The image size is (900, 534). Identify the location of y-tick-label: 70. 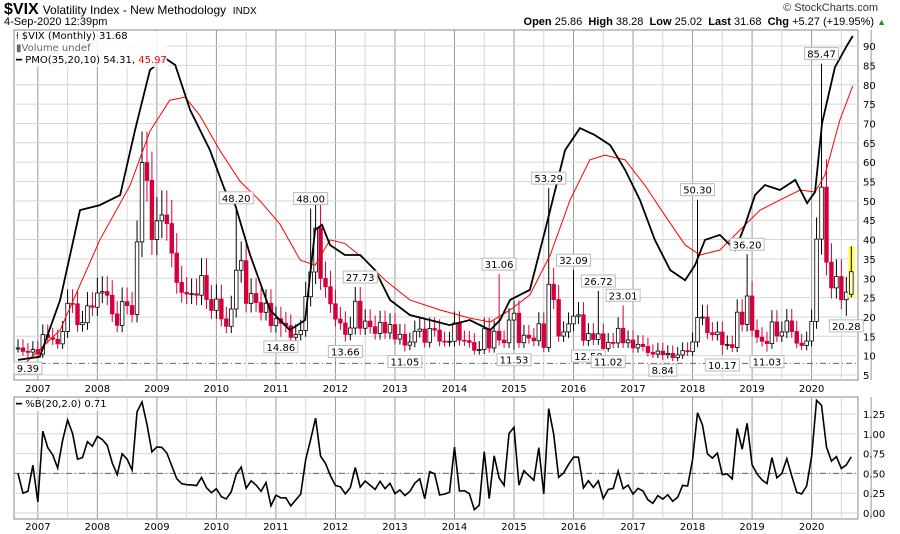
(869, 124).